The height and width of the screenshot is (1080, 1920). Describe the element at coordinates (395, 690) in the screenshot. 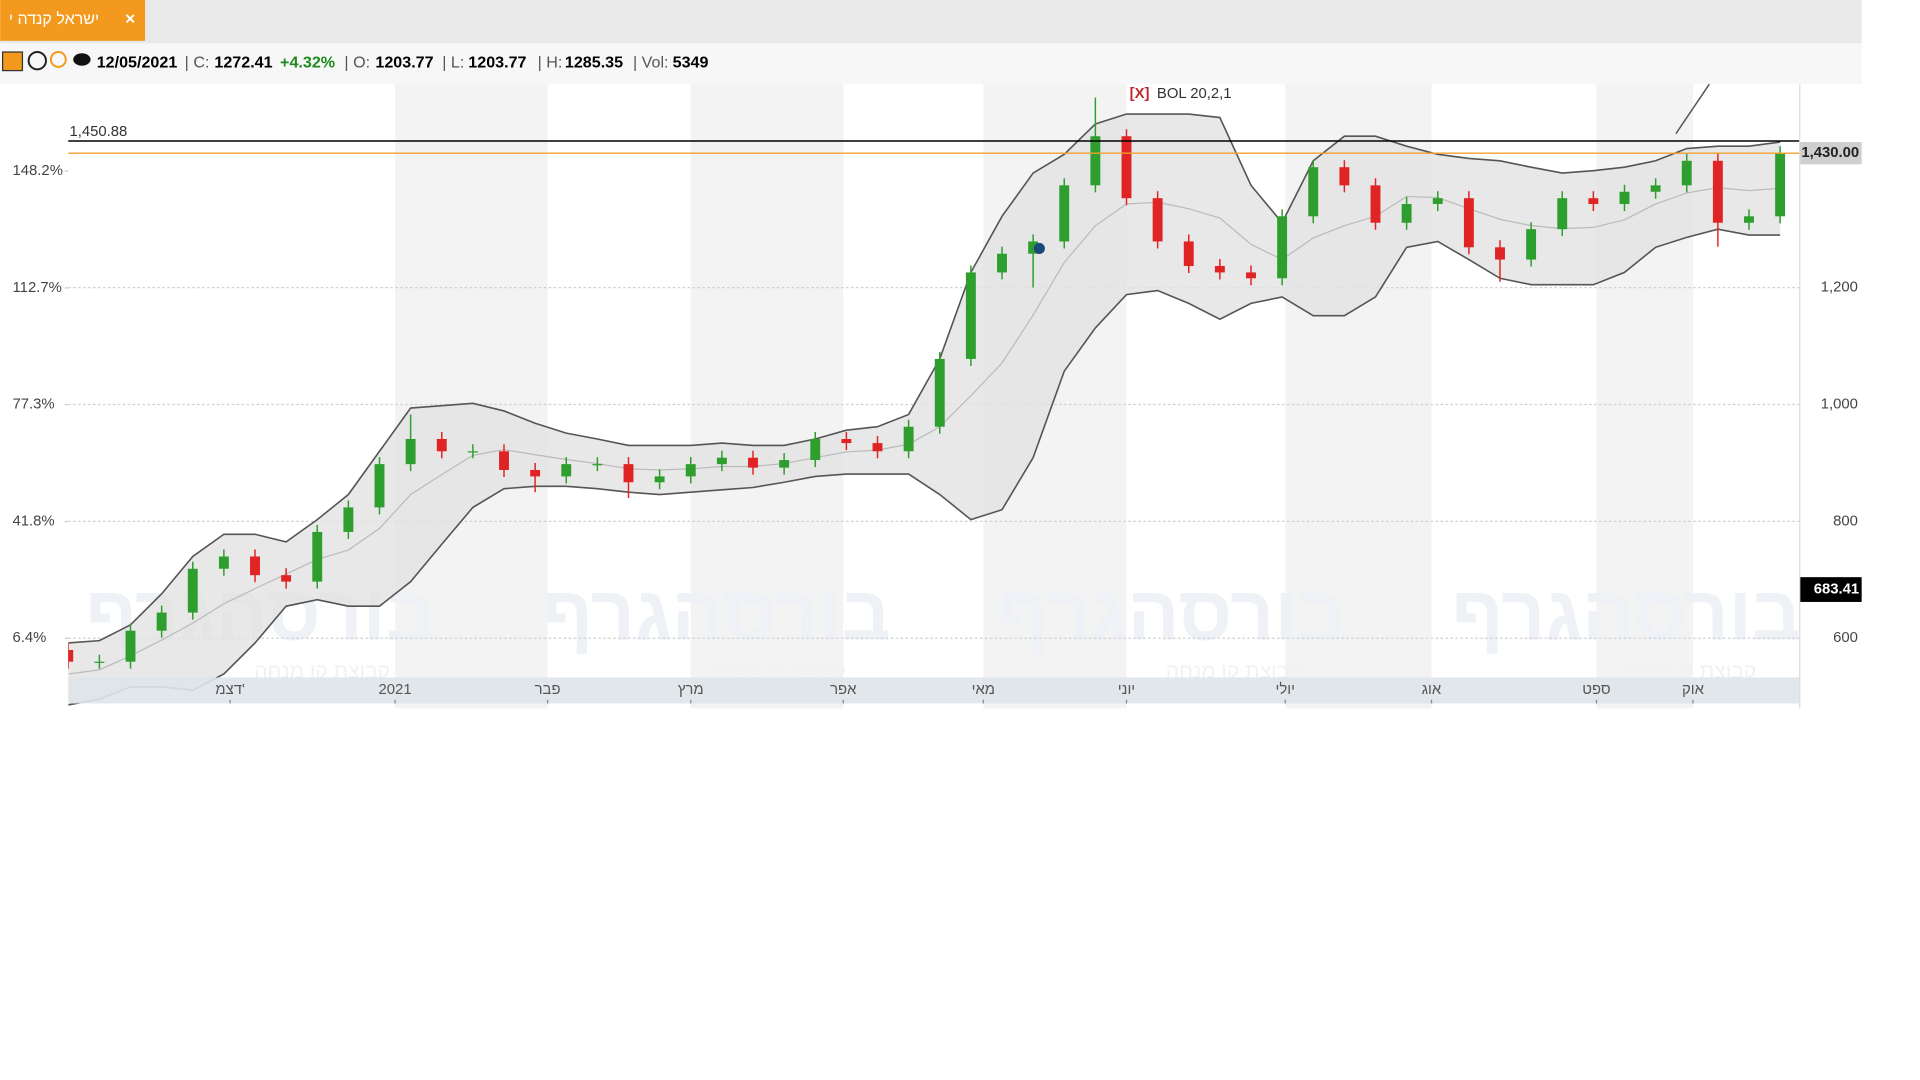

I see `x-tick-label: 2021` at that location.